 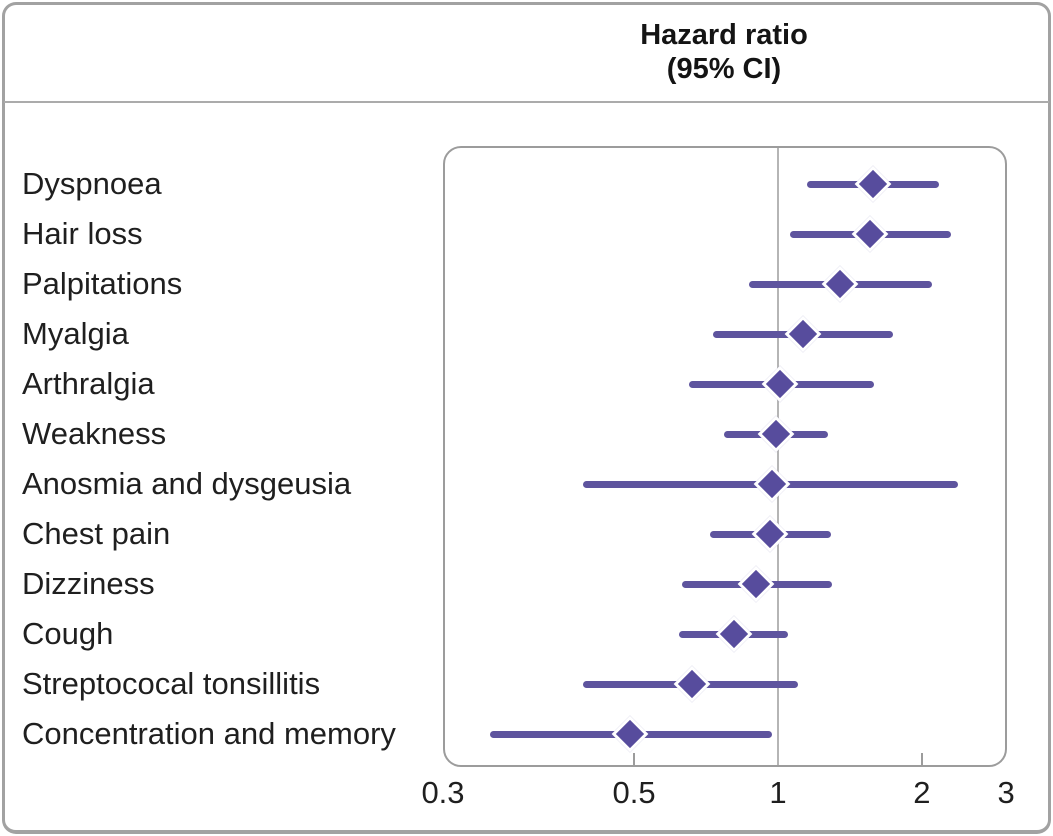 I want to click on x-axis-tick-label: 2, so click(x=922, y=792).